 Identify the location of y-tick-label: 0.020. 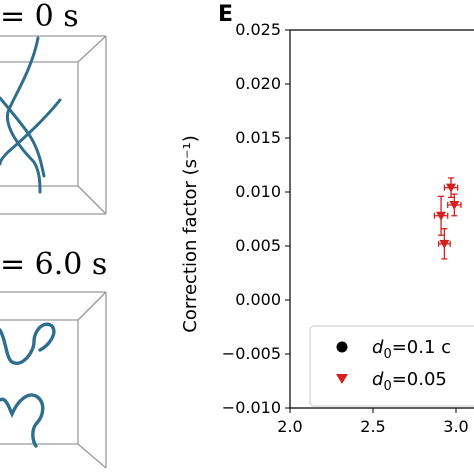
(258, 83).